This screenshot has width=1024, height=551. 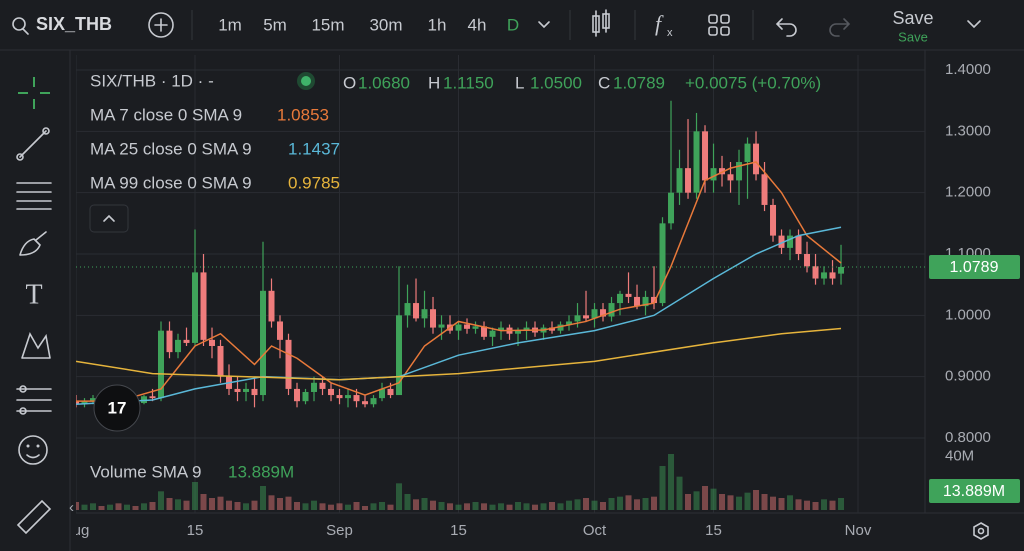 I want to click on x-tick-label: 15, so click(x=195, y=530).